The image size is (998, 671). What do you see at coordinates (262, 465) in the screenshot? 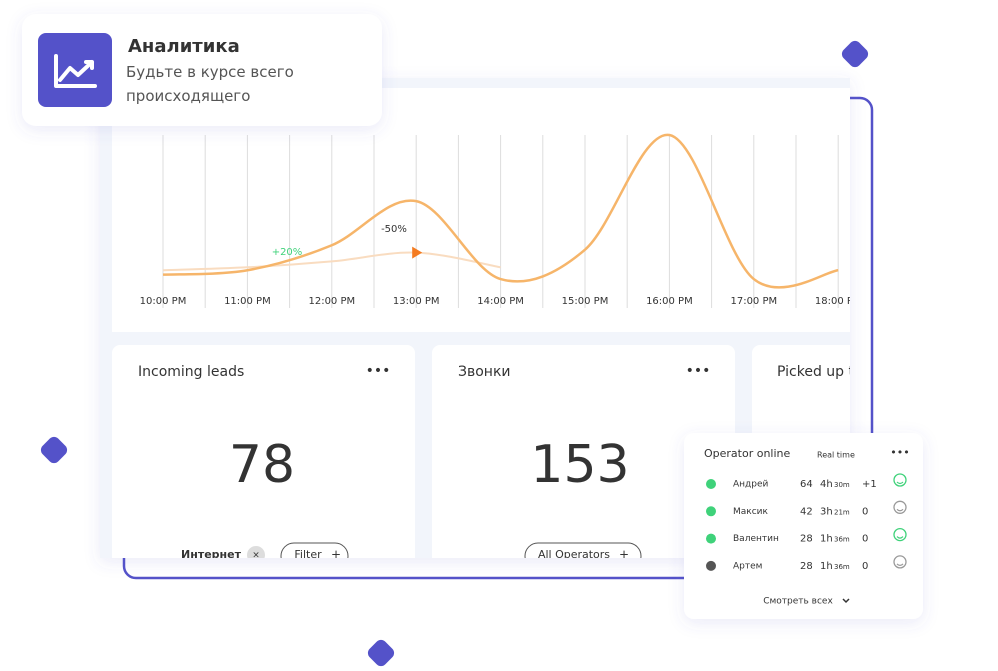
I see `card-value: 78` at bounding box center [262, 465].